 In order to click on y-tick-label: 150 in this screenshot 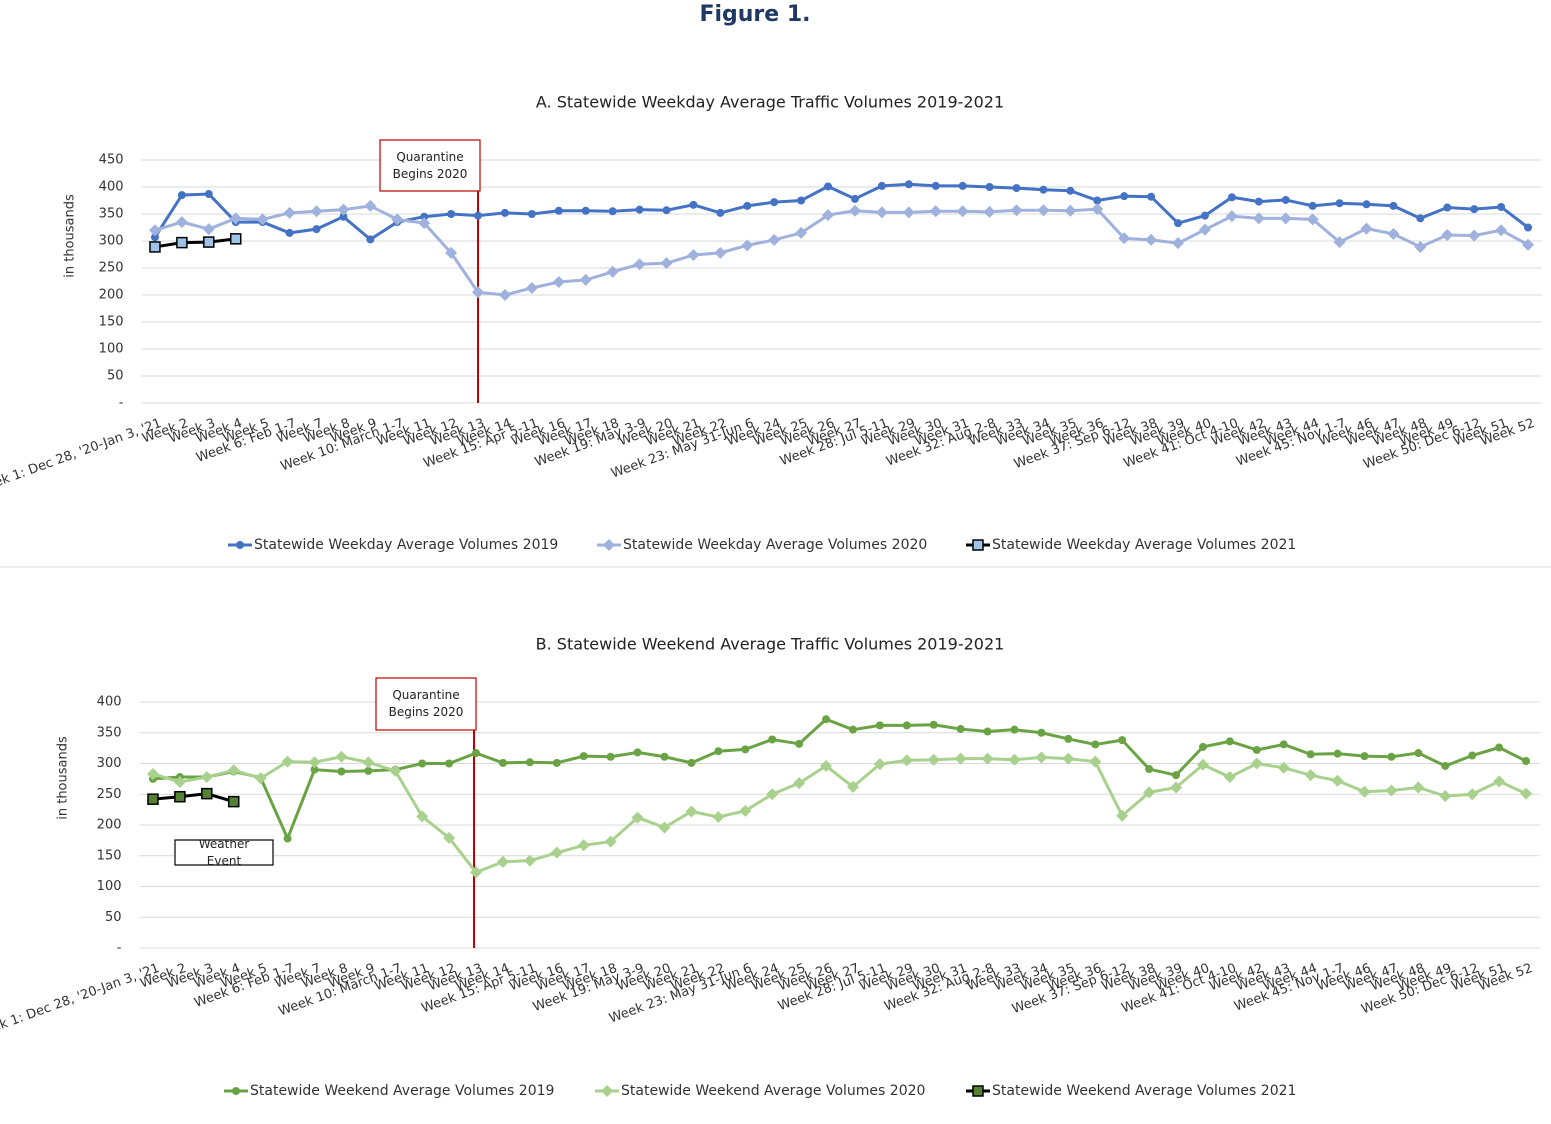, I will do `click(111, 322)`.